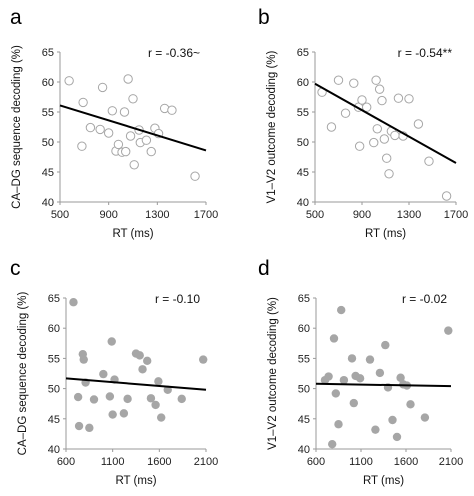 Image resolution: width=474 pixels, height=496 pixels. Describe the element at coordinates (15, 268) in the screenshot. I see `panel-letter: c` at that location.